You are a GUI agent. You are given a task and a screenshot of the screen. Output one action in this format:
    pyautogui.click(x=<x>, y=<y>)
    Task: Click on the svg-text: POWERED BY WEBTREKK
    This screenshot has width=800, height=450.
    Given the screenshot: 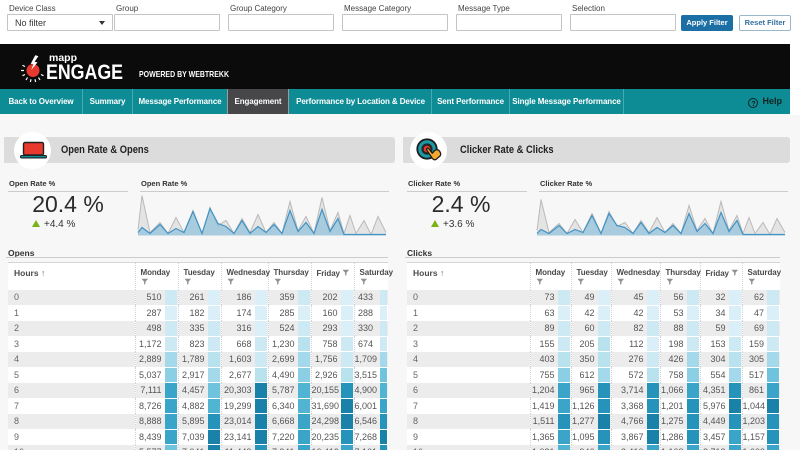 What is the action you would take?
    pyautogui.click(x=184, y=74)
    